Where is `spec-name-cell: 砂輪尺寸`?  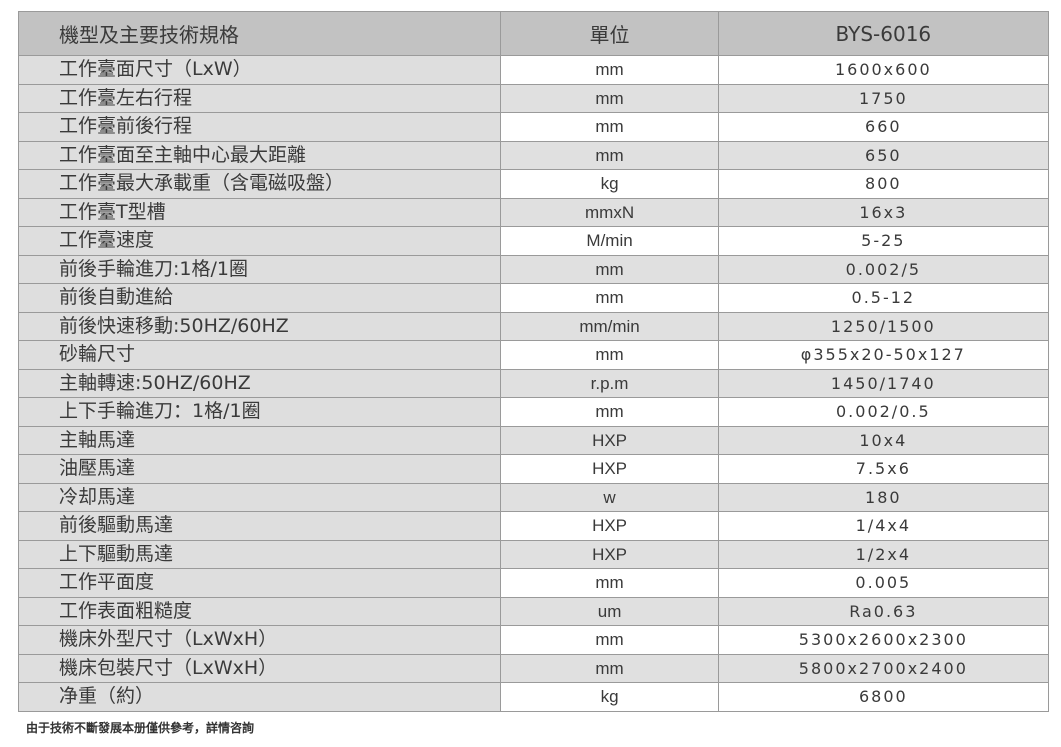
spec-name-cell: 砂輪尺寸 is located at coordinates (259, 355).